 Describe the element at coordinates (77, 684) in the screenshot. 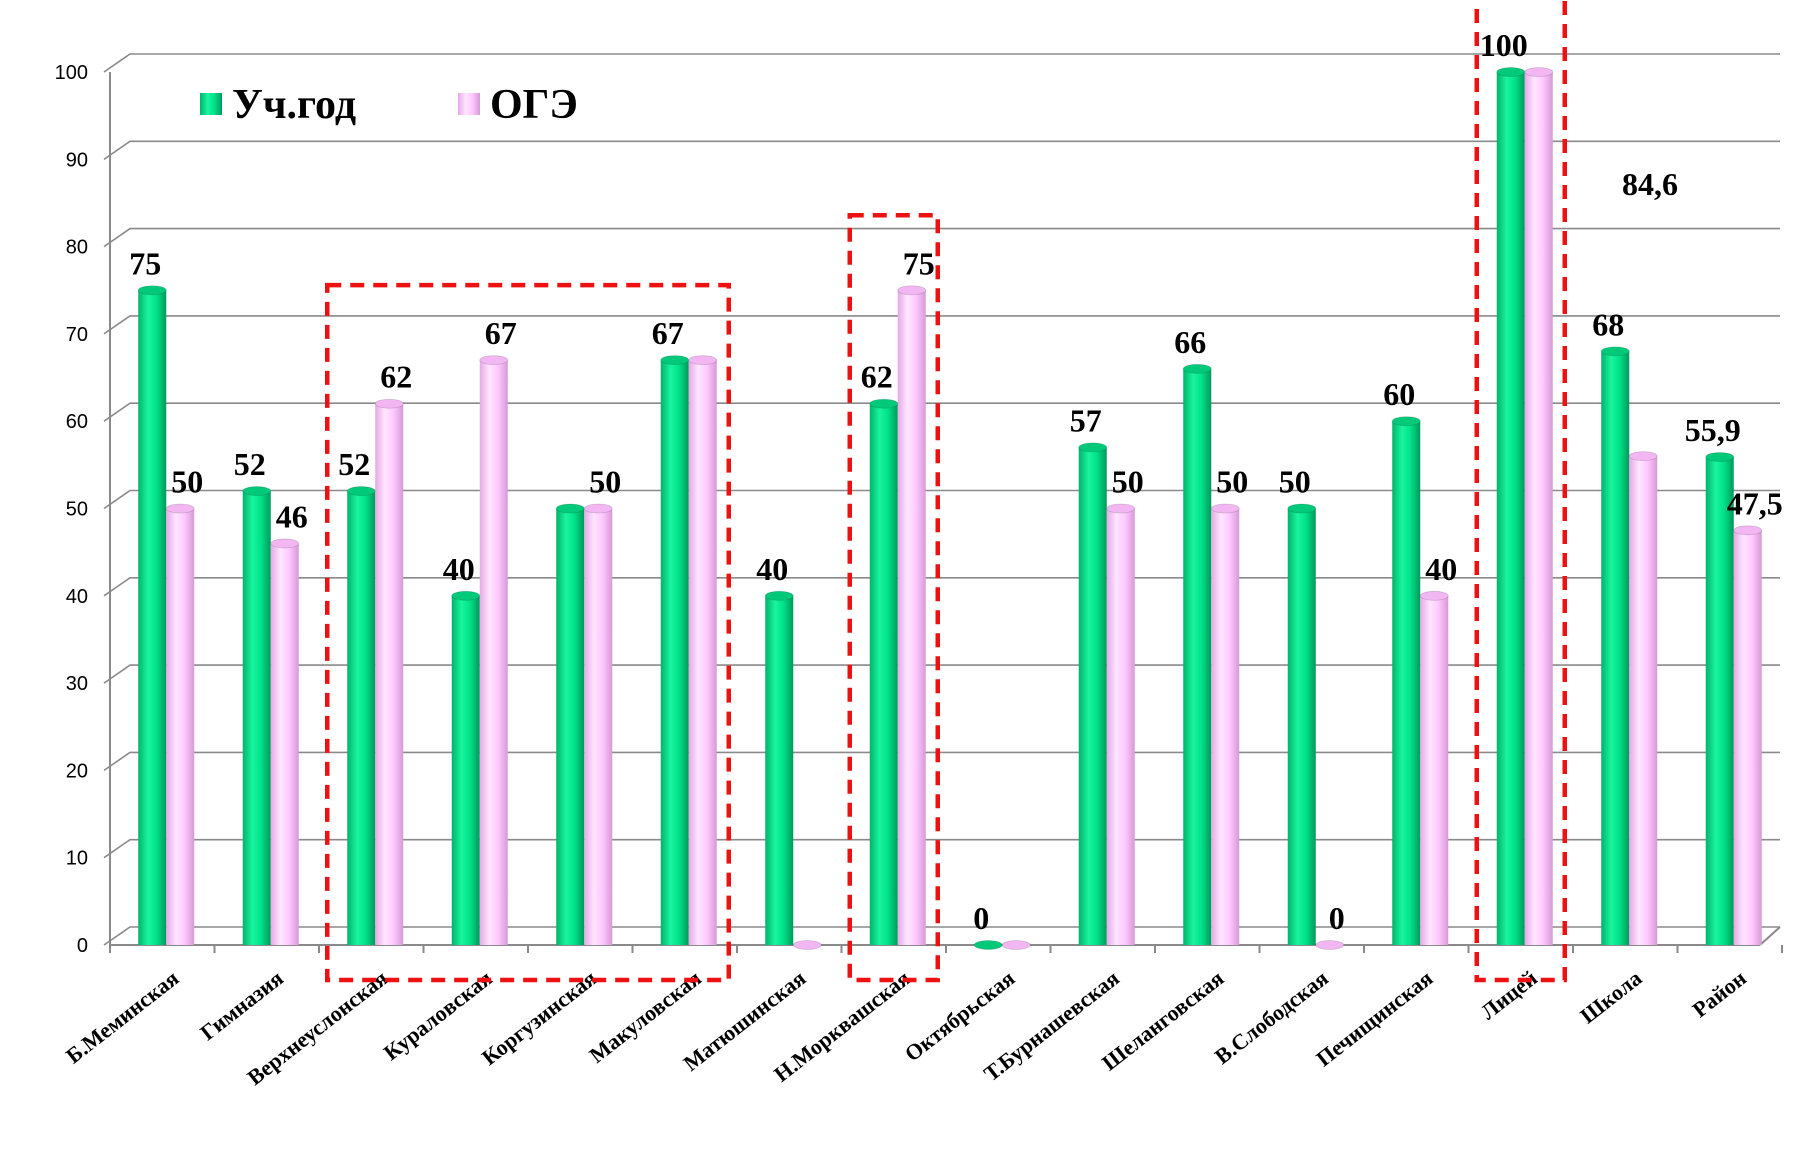

I see `y-tick-label: 30` at that location.